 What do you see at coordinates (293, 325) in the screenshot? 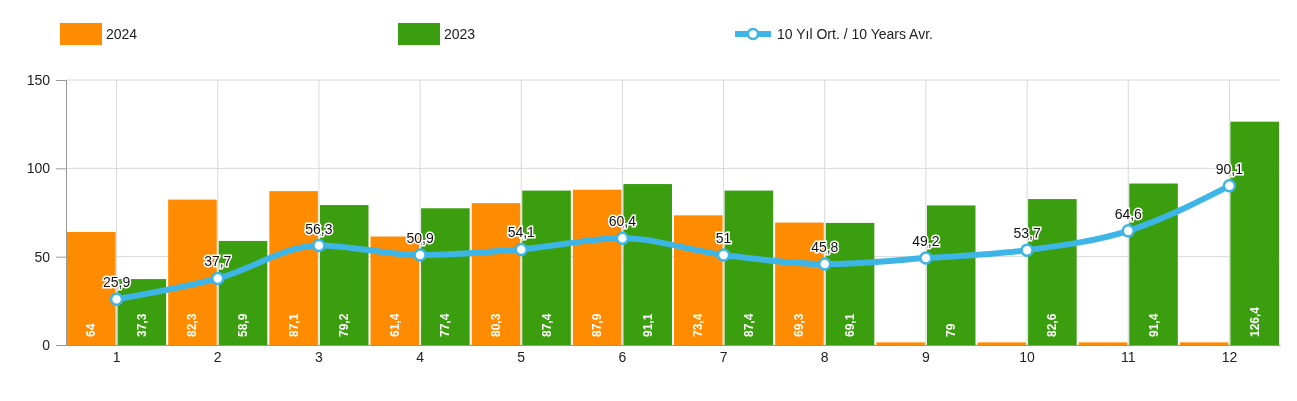
I see `data-label: 87,1` at bounding box center [293, 325].